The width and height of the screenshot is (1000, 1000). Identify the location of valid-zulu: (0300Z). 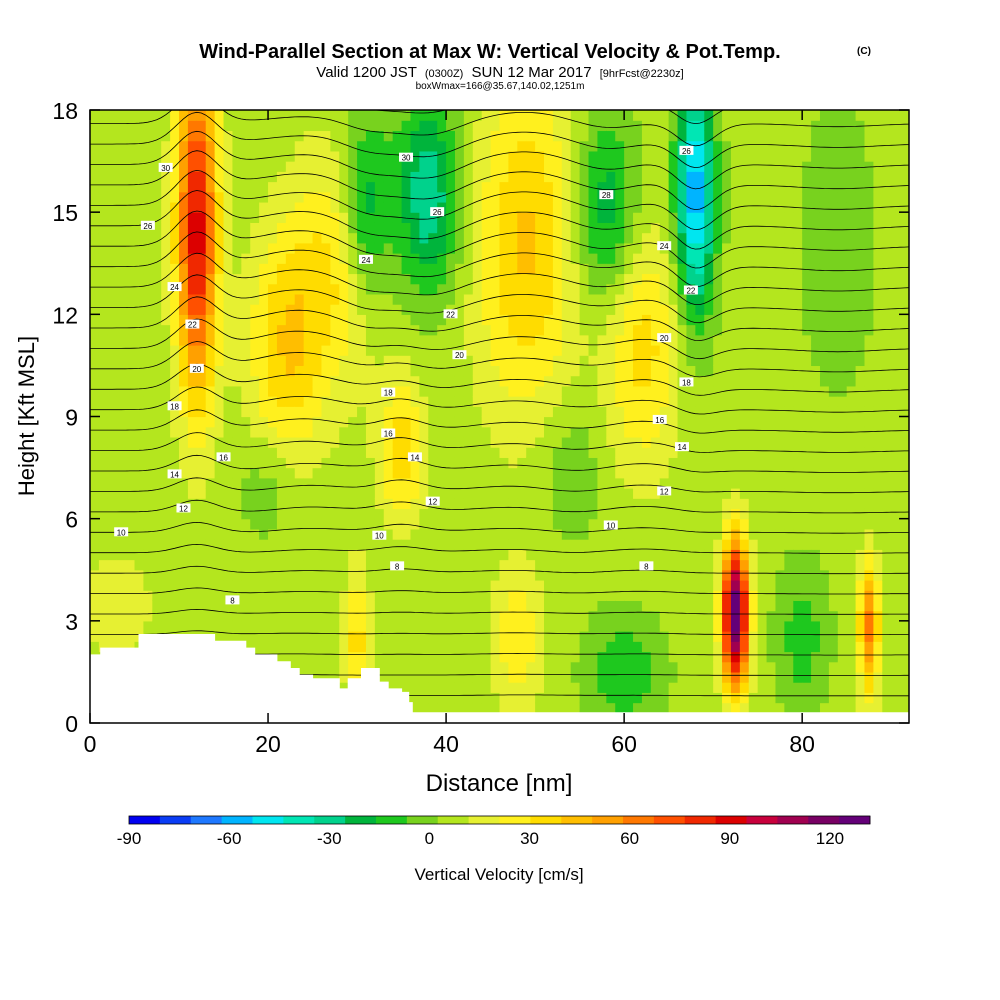
(444, 74).